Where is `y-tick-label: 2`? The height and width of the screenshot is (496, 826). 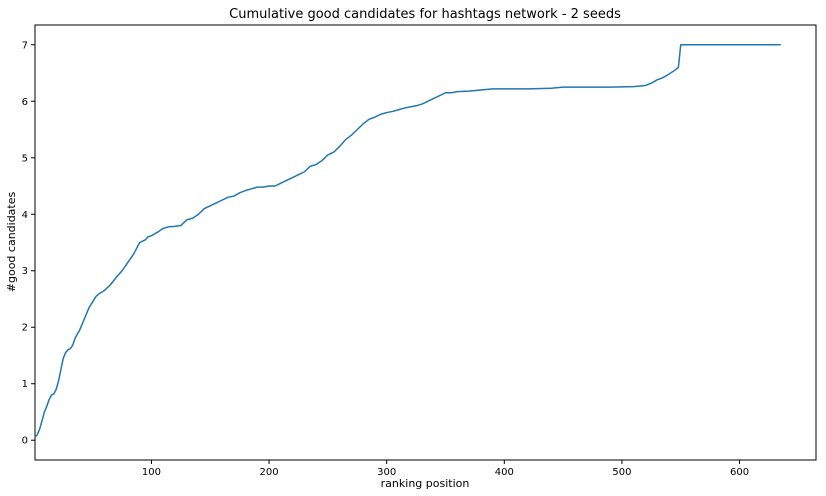 y-tick-label: 2 is located at coordinates (25, 328).